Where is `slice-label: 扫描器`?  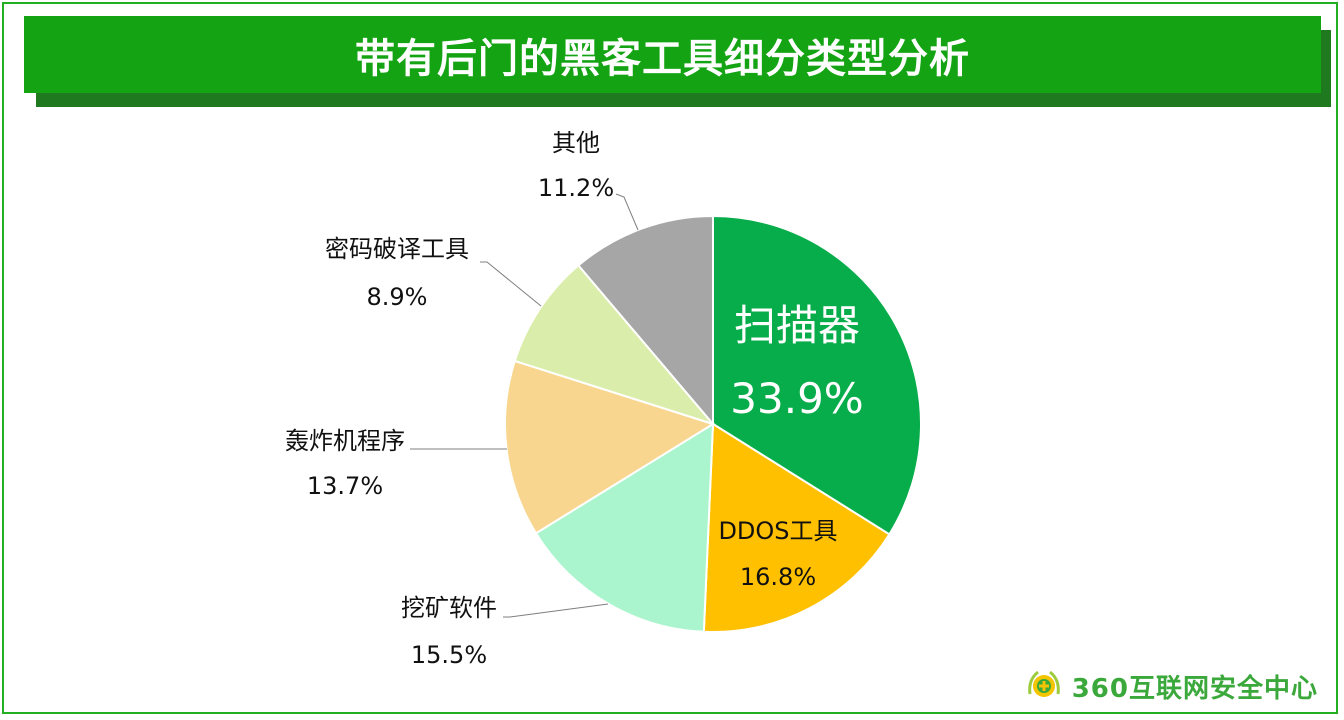 slice-label: 扫描器 is located at coordinates (797, 325).